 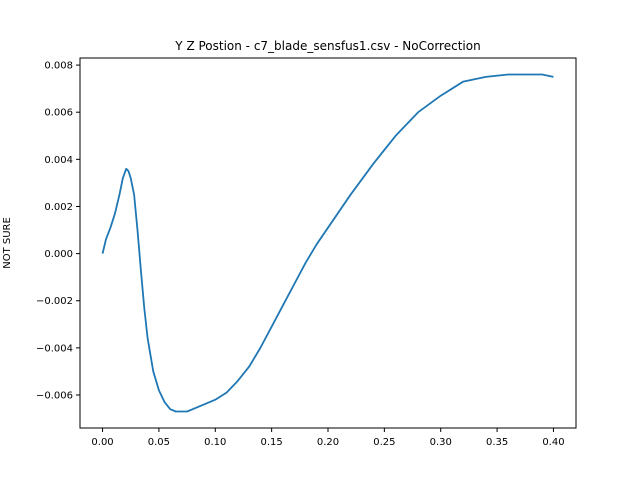 What do you see at coordinates (497, 442) in the screenshot?
I see `x-tick-label: 0.35` at bounding box center [497, 442].